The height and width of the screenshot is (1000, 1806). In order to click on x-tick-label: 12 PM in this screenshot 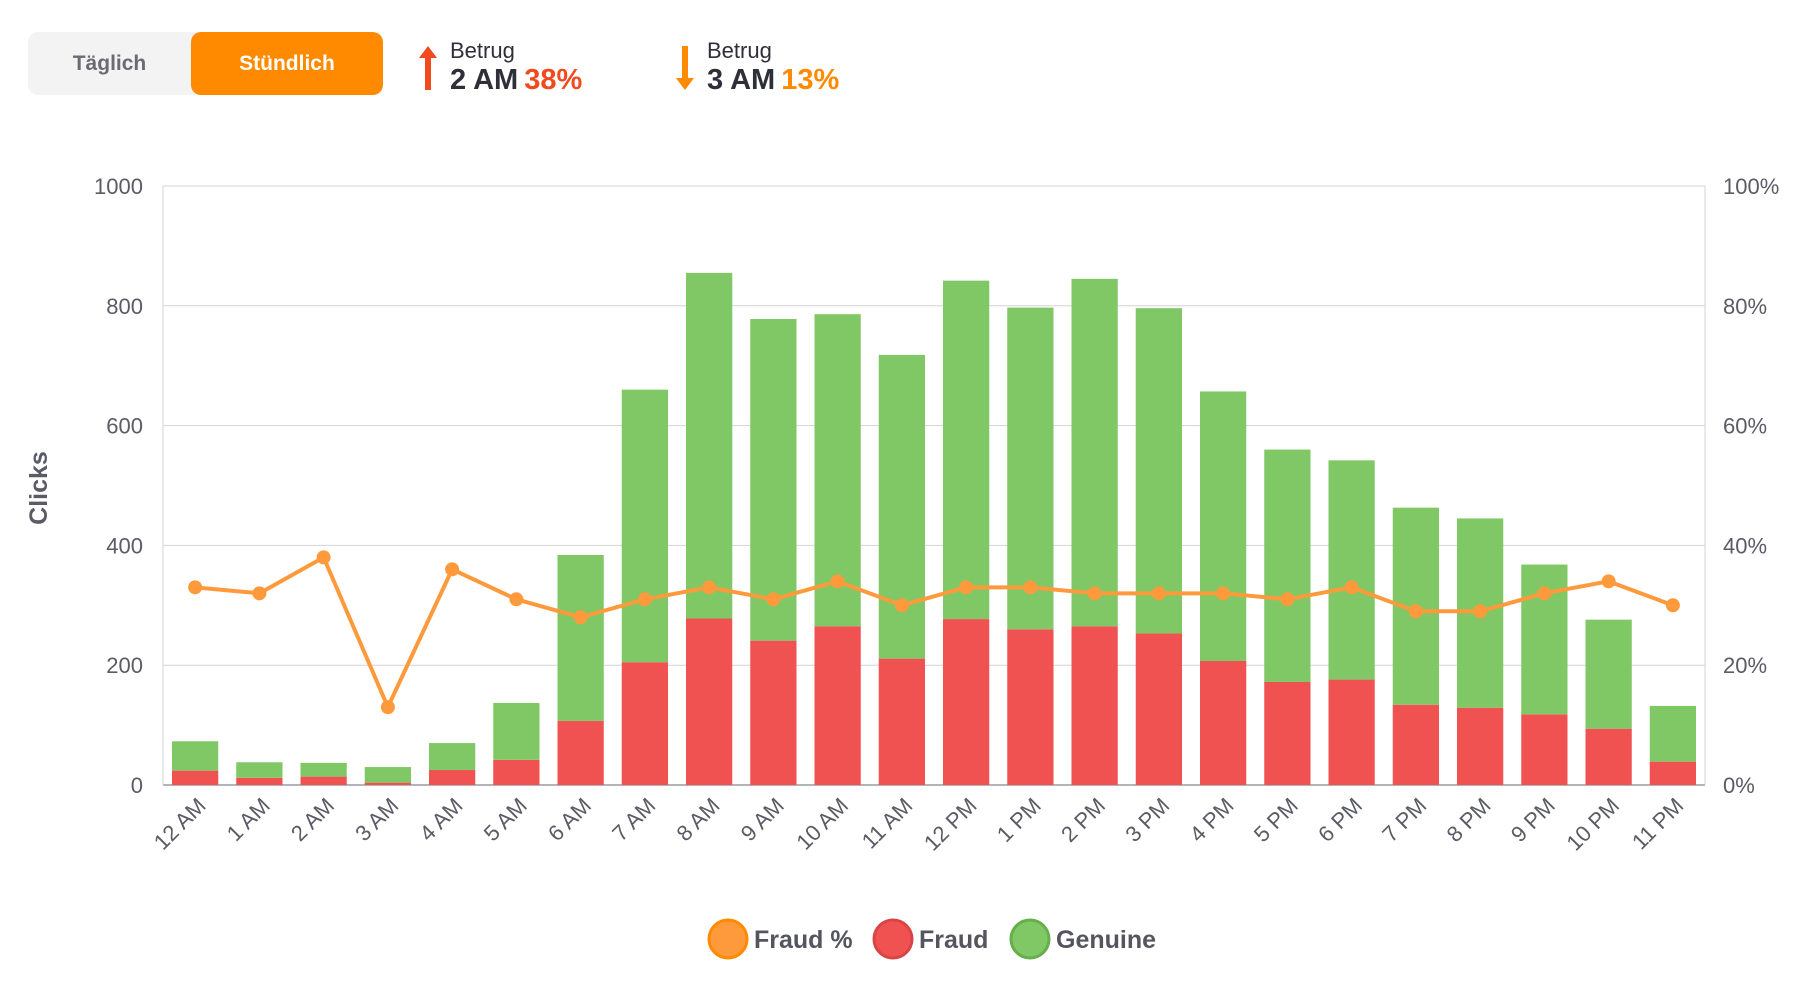, I will do `click(950, 824)`.